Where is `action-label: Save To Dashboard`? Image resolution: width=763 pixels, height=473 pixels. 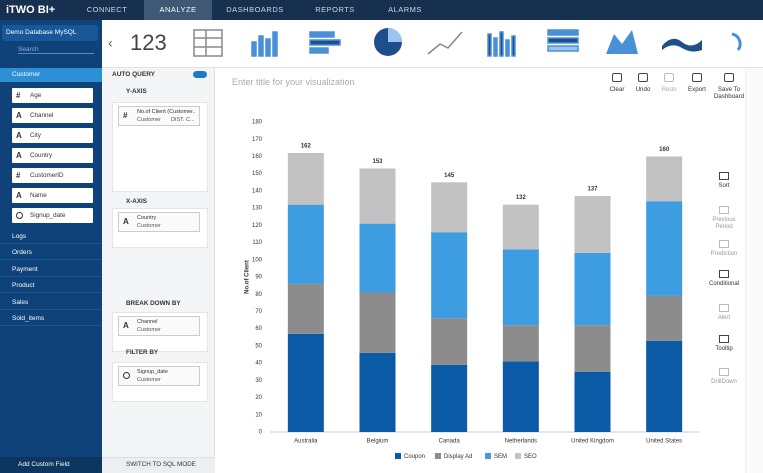
action-label: Save To Dashboard is located at coordinates (729, 93).